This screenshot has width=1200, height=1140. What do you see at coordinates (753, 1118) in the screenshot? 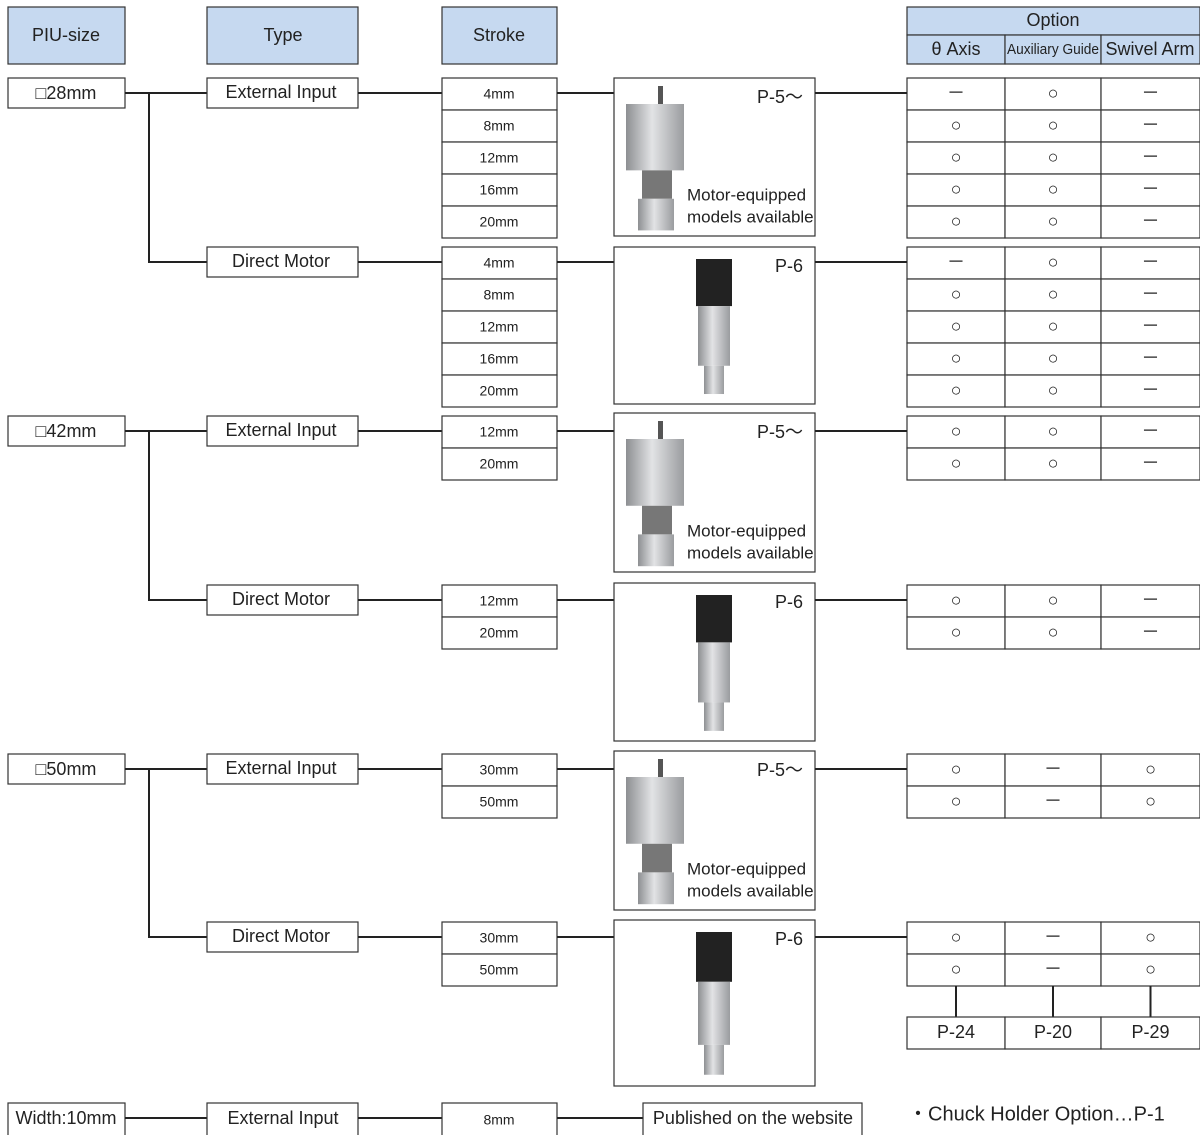
I see `published-label: Published on the website` at bounding box center [753, 1118].